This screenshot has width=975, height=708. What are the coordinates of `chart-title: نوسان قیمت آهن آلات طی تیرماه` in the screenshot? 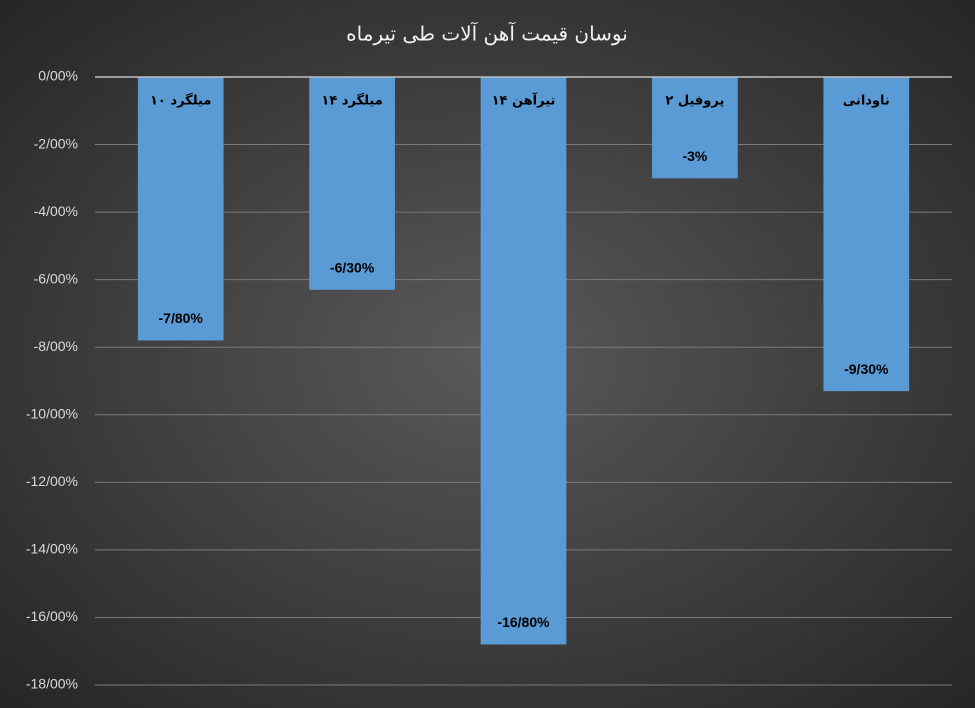 It's located at (487, 33).